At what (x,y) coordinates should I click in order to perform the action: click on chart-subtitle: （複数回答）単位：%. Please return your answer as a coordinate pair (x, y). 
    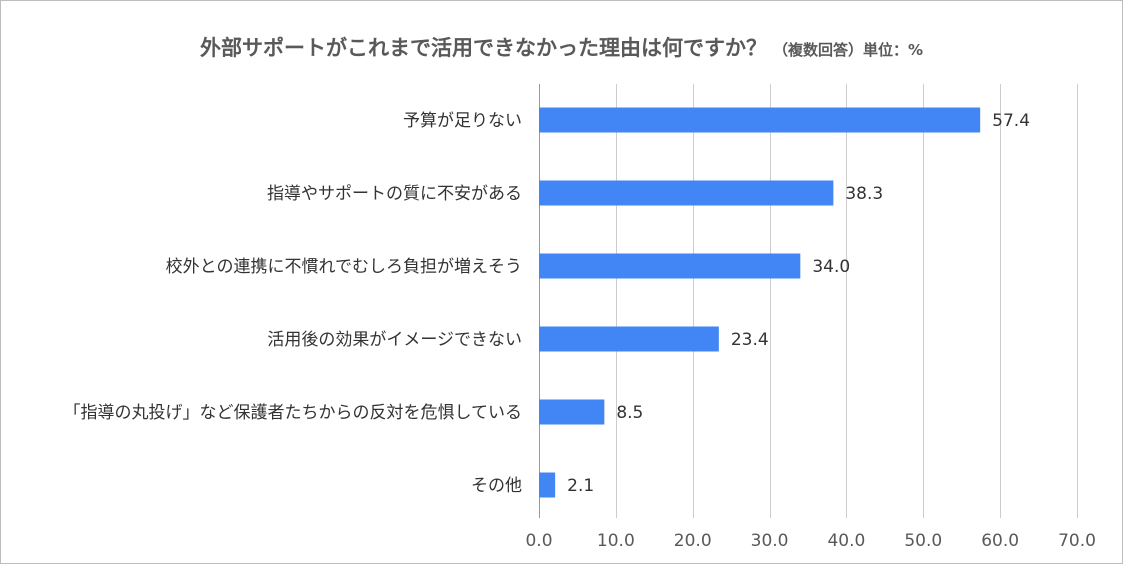
    Looking at the image, I should click on (848, 50).